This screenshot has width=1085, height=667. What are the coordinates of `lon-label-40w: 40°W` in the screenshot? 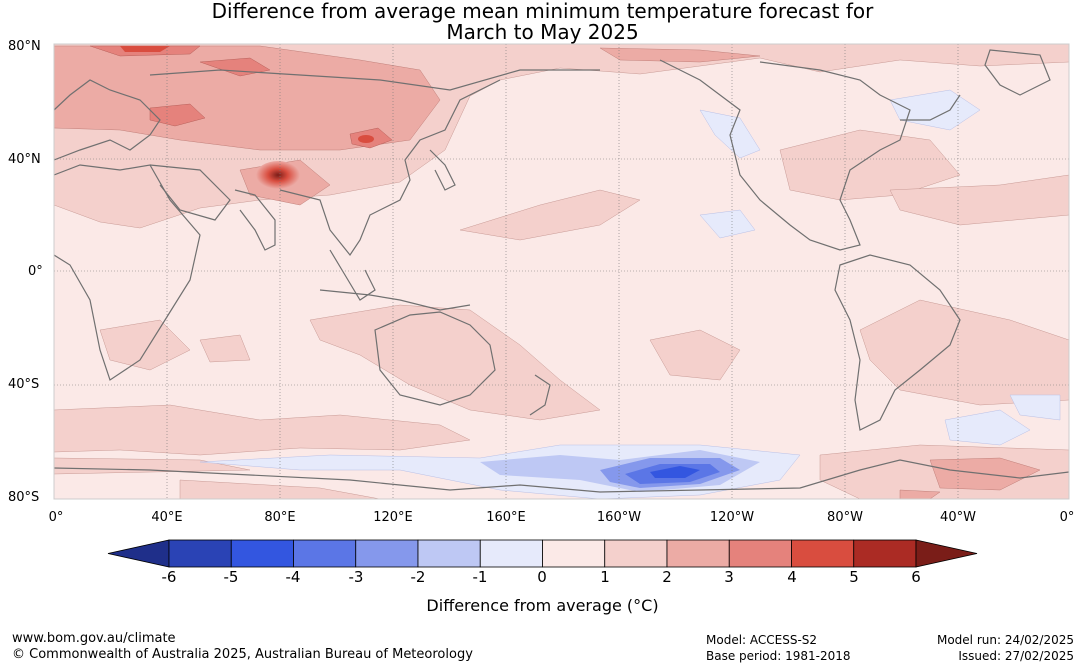 It's located at (958, 517).